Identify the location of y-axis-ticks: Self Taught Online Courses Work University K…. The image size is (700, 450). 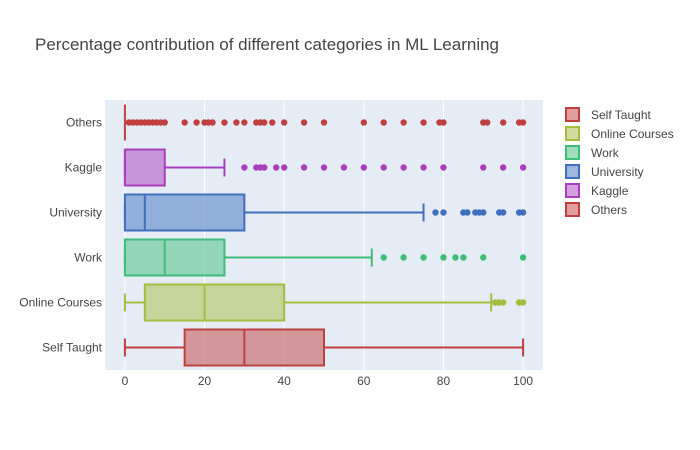
(61, 235).